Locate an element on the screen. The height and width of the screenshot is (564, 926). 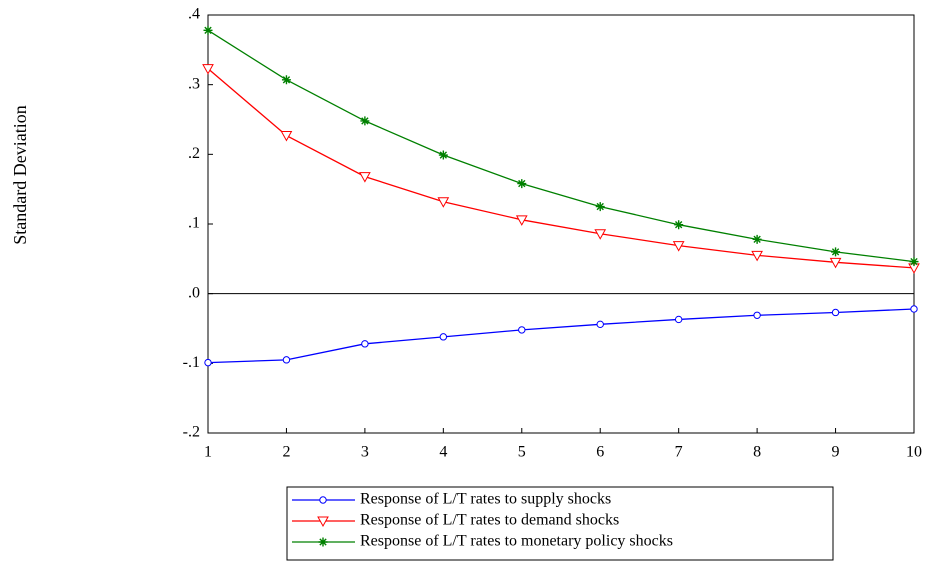
legend-label: Response of L/T rates to demand shocks is located at coordinates (489, 520).